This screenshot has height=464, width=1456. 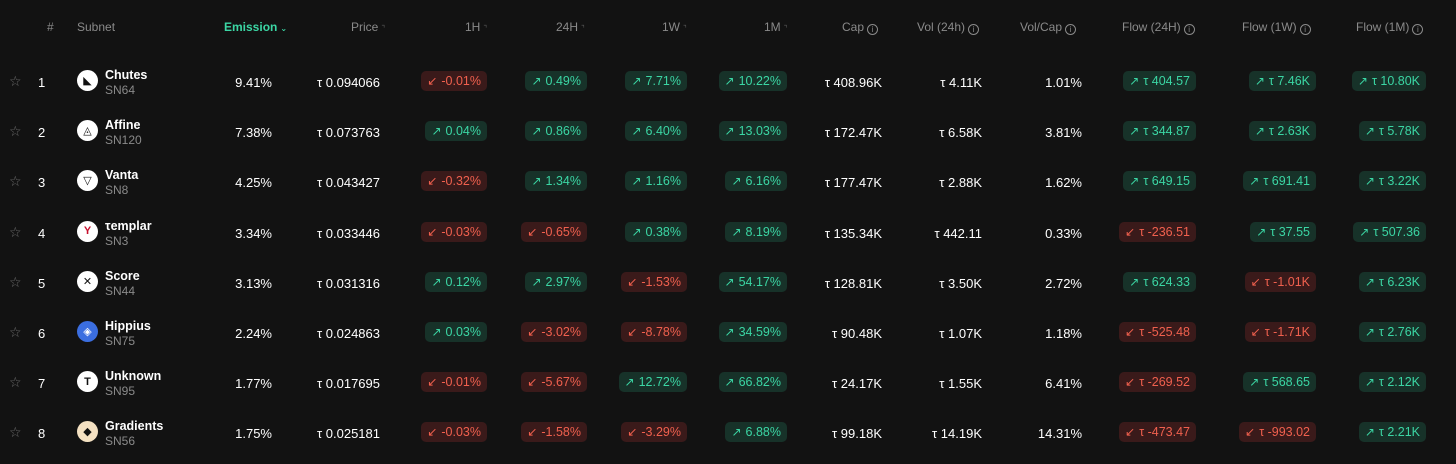 What do you see at coordinates (776, 27) in the screenshot?
I see `col-1m: 1M ⌝` at bounding box center [776, 27].